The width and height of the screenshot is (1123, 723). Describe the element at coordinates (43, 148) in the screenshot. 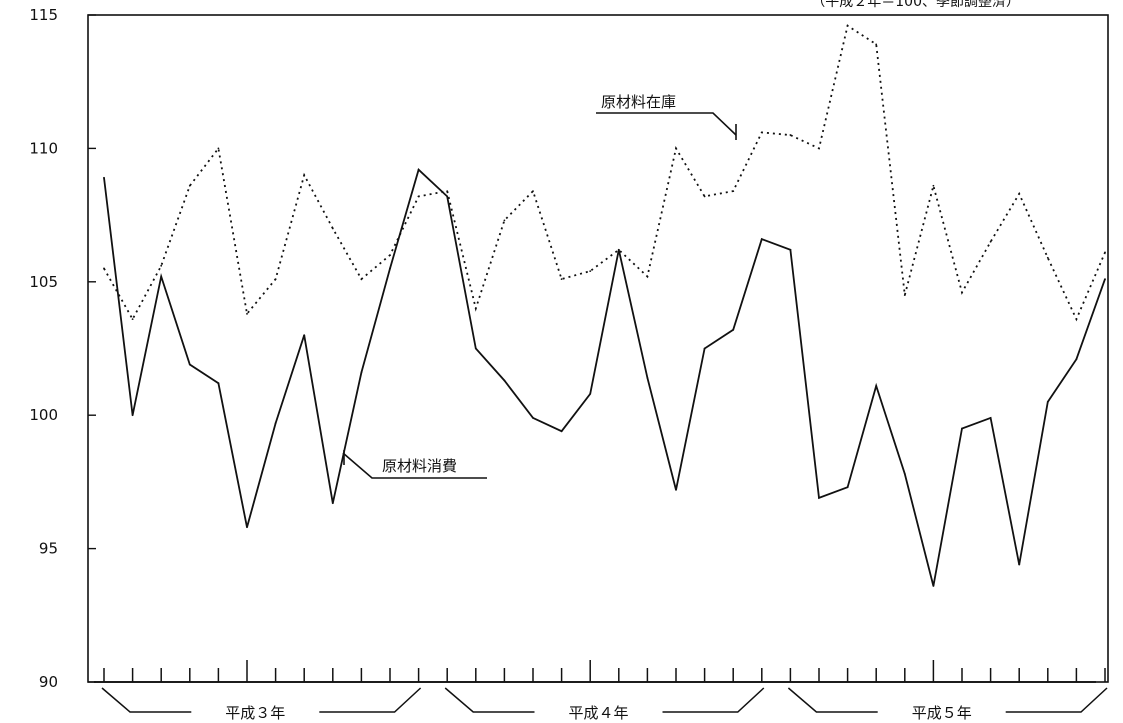

I see `y-tick-label: 110` at that location.